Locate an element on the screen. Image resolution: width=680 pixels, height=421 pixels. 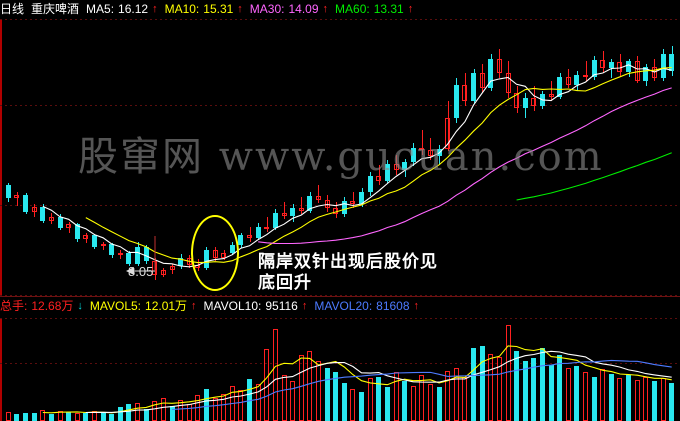
ma60-label: MA60: is located at coordinates (352, 9).